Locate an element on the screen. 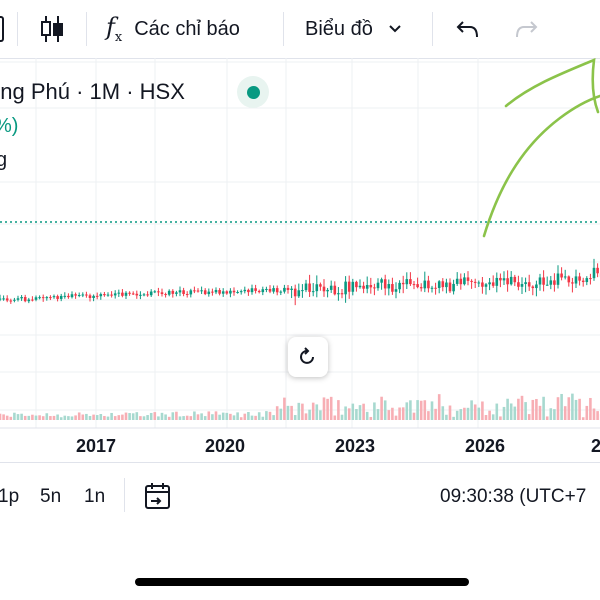  fx-icon: fx is located at coordinates (114, 29).